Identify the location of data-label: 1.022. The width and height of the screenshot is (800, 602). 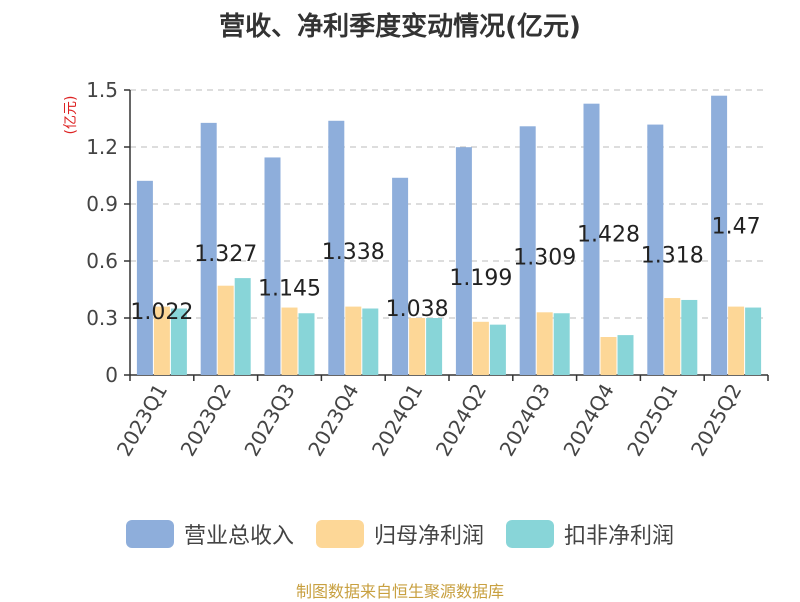
(161, 312).